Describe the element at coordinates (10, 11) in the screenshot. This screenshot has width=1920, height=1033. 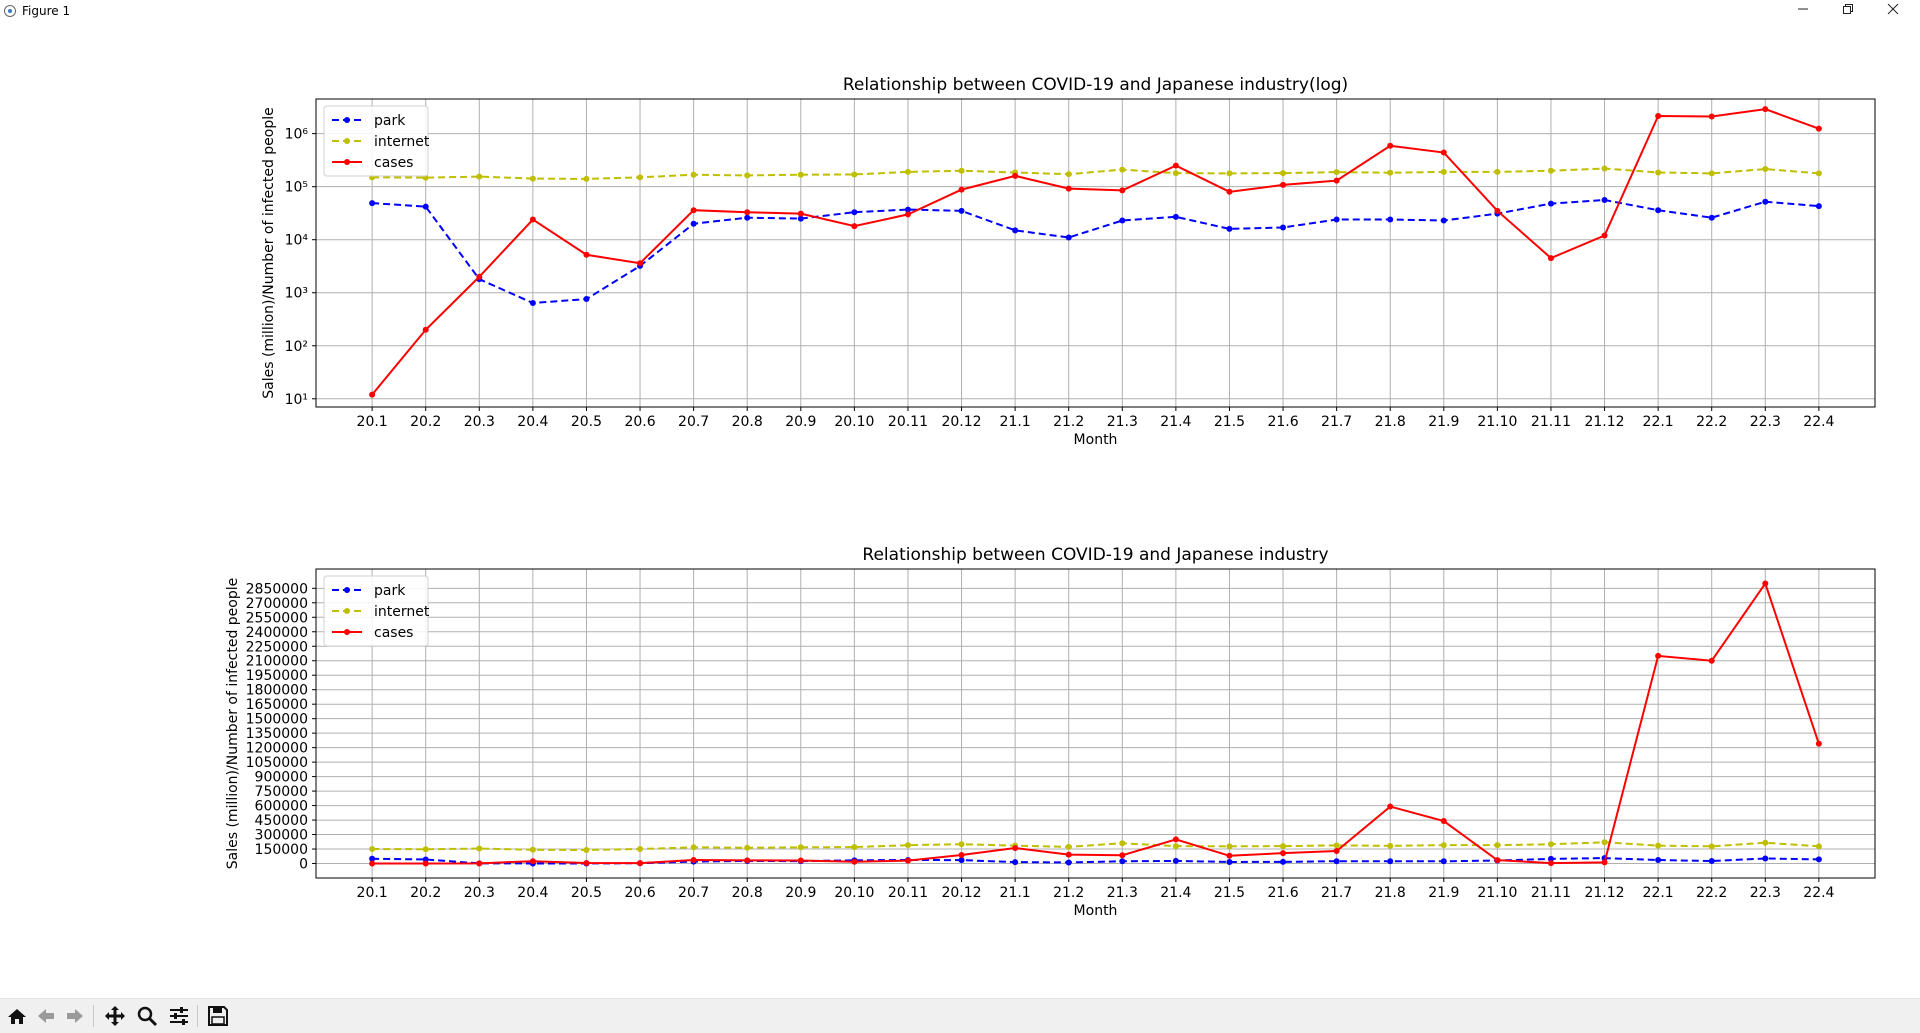
I see `app-icon` at that location.